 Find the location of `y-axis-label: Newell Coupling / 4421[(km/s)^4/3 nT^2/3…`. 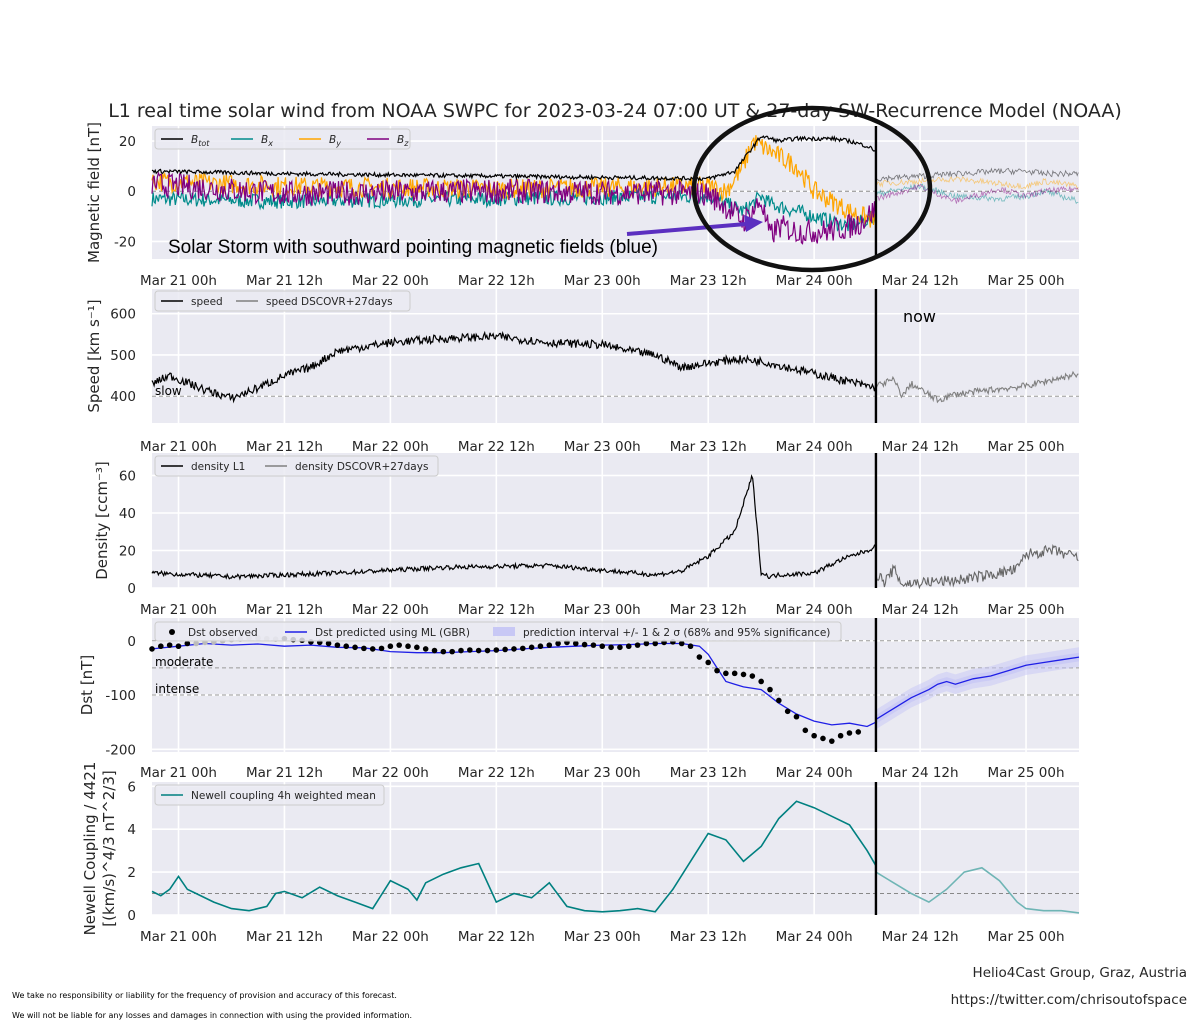

y-axis-label: Newell Coupling / 4421[(km/s)^4/3 nT^2/3… is located at coordinates (99, 849).